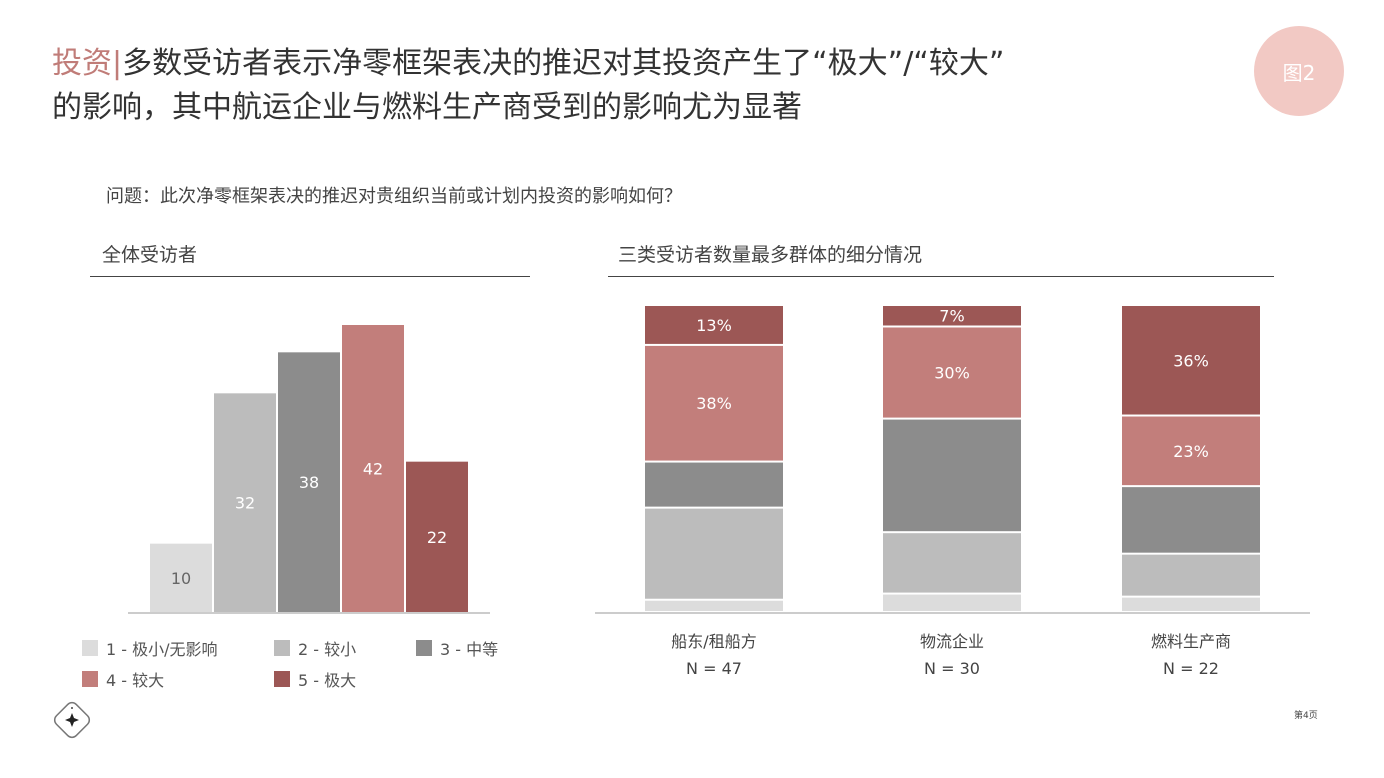  I want to click on category-label: 物流企业, so click(951, 641).